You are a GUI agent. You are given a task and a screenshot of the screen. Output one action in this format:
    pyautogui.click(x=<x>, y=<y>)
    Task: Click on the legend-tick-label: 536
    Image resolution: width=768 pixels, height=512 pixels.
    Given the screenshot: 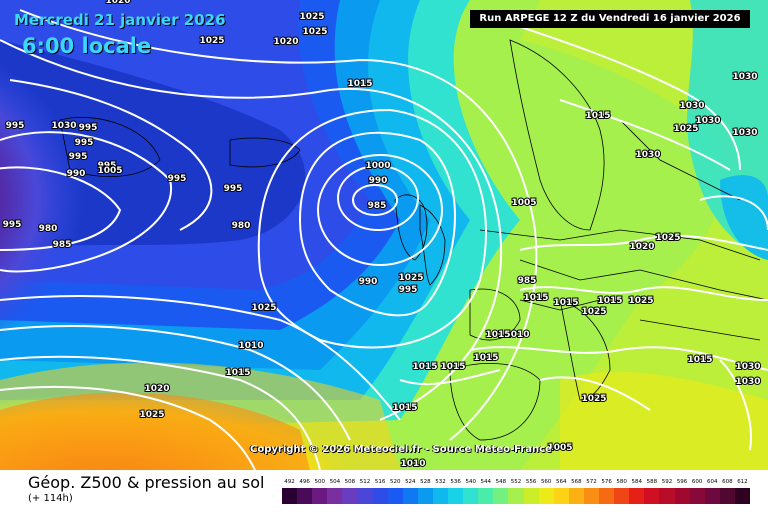 What is the action you would take?
    pyautogui.click(x=455, y=482)
    